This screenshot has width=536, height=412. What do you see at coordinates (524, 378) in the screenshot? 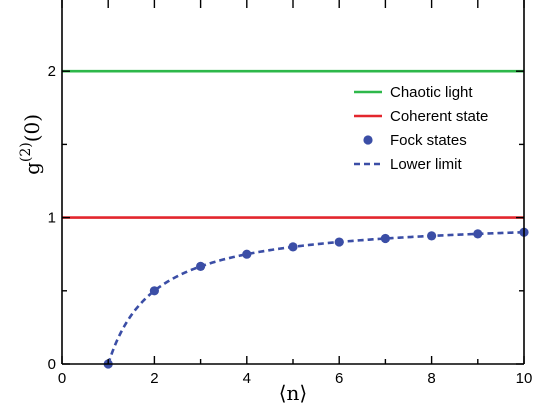
I see `x-tick-label: 10` at bounding box center [524, 378].